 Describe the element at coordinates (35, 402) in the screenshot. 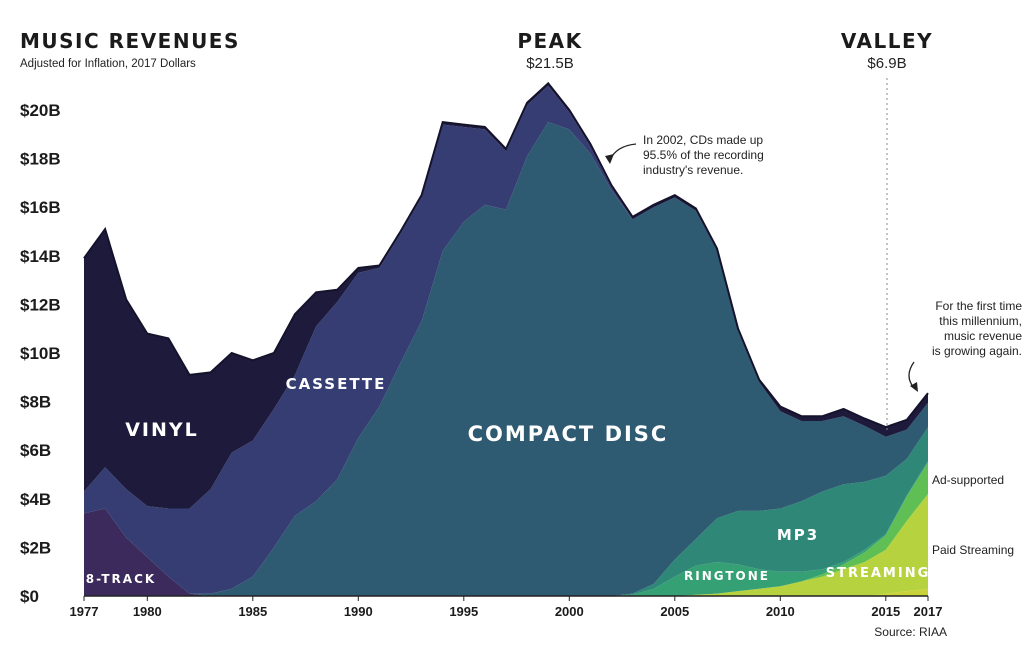

I see `y-tick-label: $8B` at that location.